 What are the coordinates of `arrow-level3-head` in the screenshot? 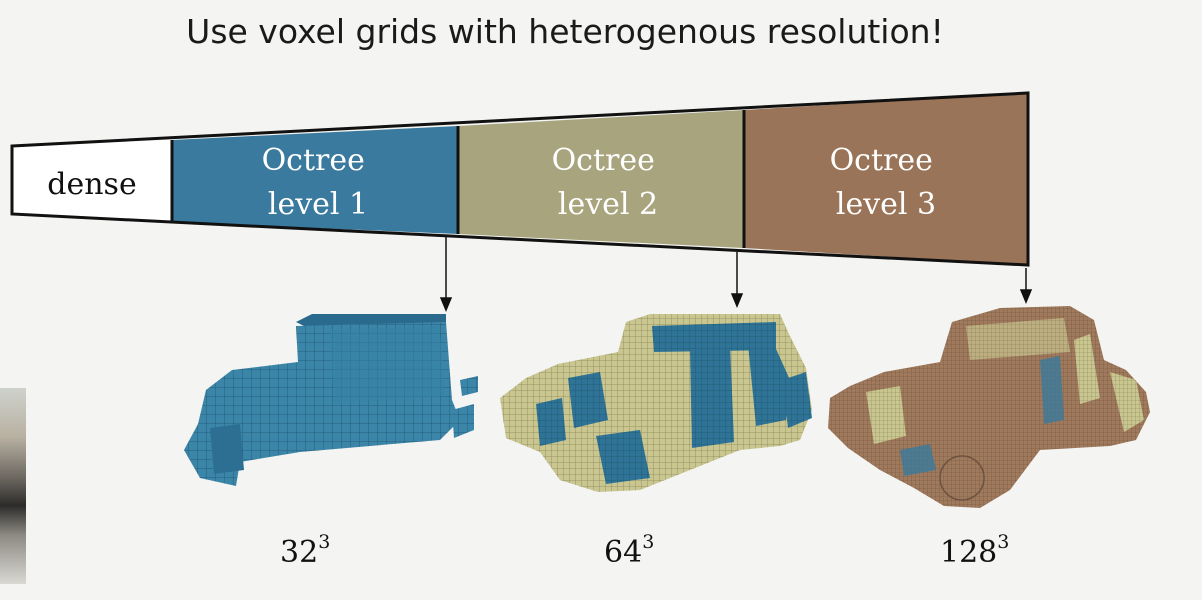 It's located at (1026, 296).